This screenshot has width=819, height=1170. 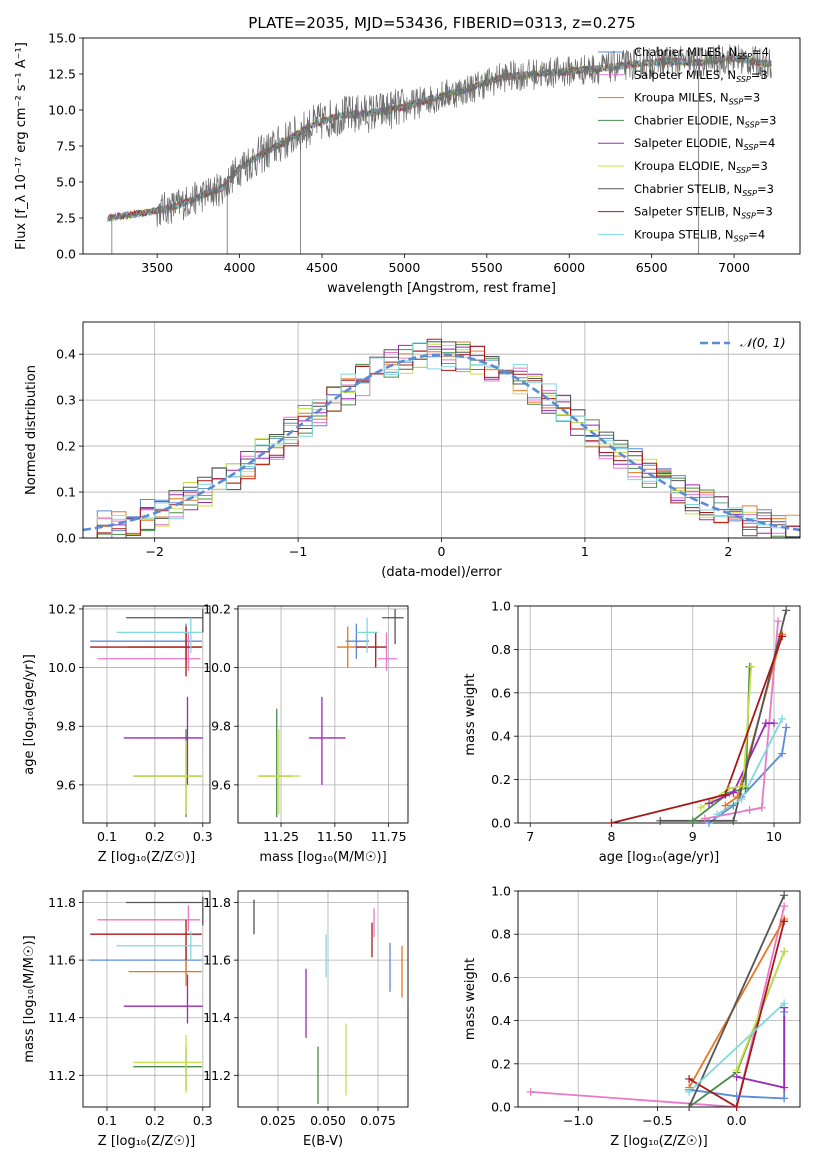 I want to click on y-tick-label: 11.2, so click(x=62, y=1075).